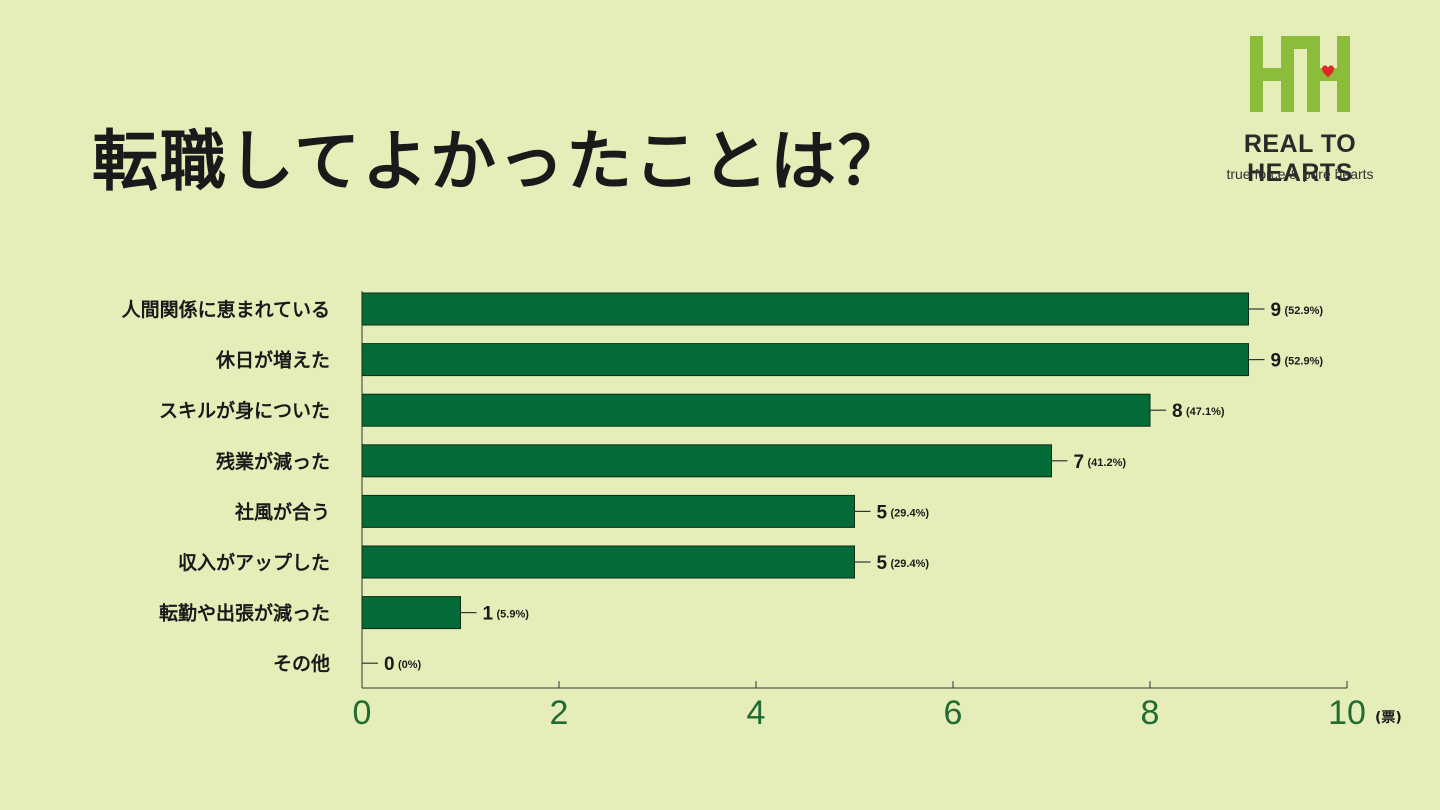  I want to click on category-label: 人間関係に恵まれている, so click(226, 309).